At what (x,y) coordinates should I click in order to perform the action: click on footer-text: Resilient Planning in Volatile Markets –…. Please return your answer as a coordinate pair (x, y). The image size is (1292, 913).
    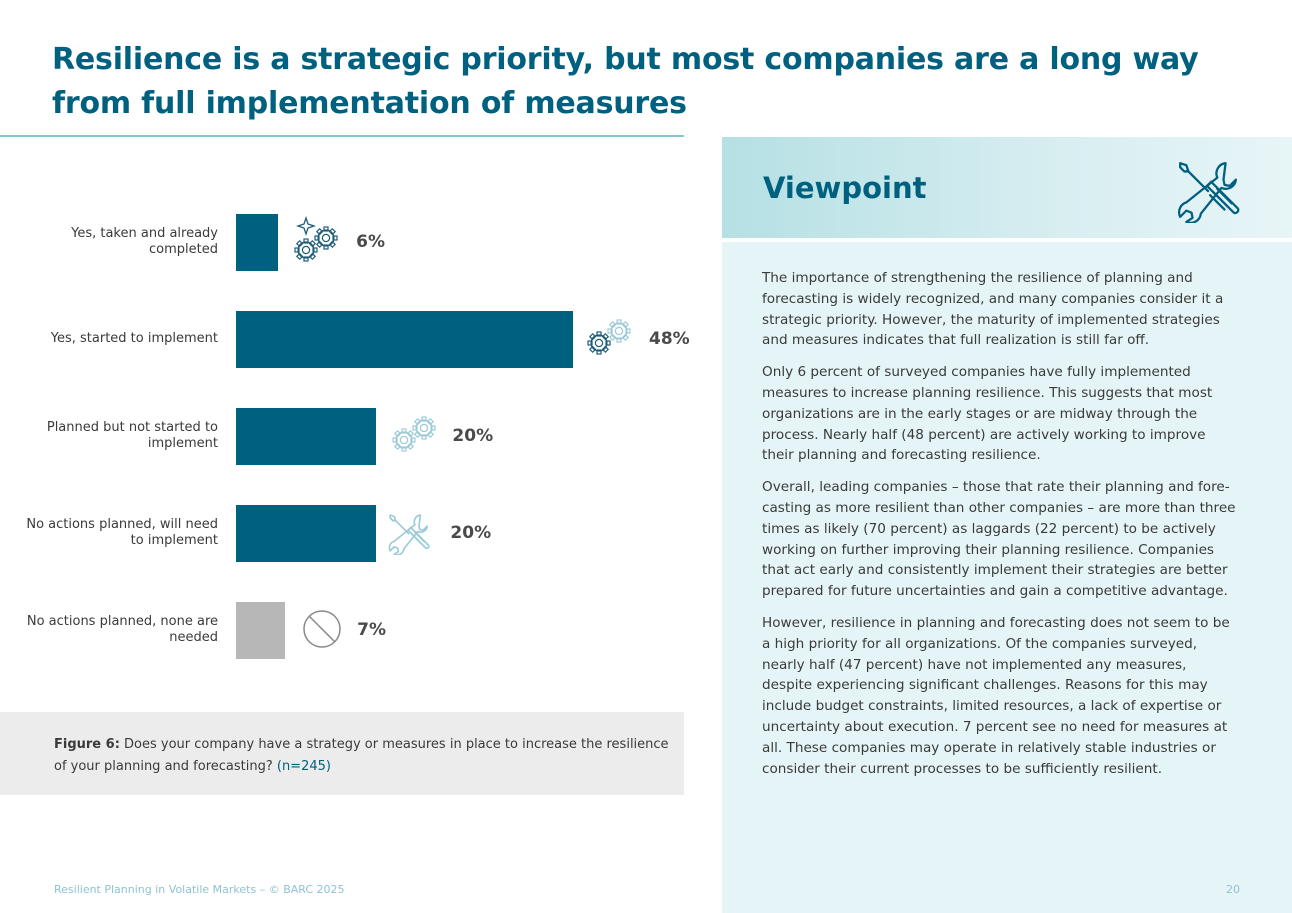
    Looking at the image, I should click on (199, 889).